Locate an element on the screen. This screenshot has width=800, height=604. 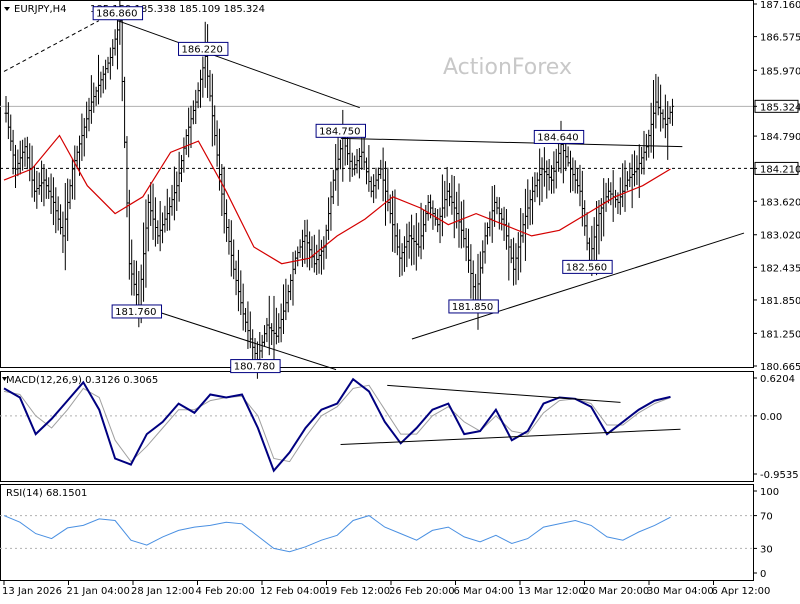
x-tick-label: 12 Feb 04:00 is located at coordinates (293, 591).